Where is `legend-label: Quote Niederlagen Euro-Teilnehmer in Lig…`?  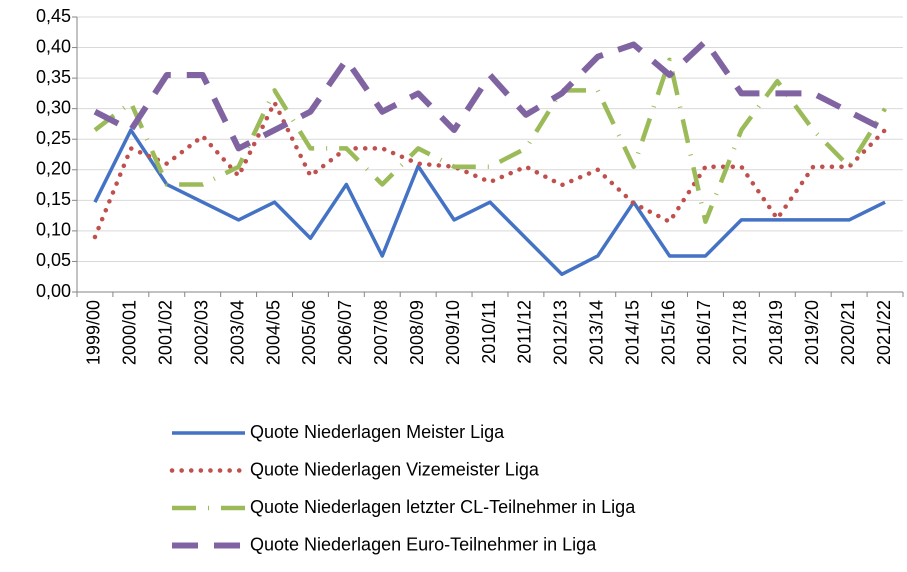
legend-label: Quote Niederlagen Euro-Teilnehmer in Lig… is located at coordinates (423, 544).